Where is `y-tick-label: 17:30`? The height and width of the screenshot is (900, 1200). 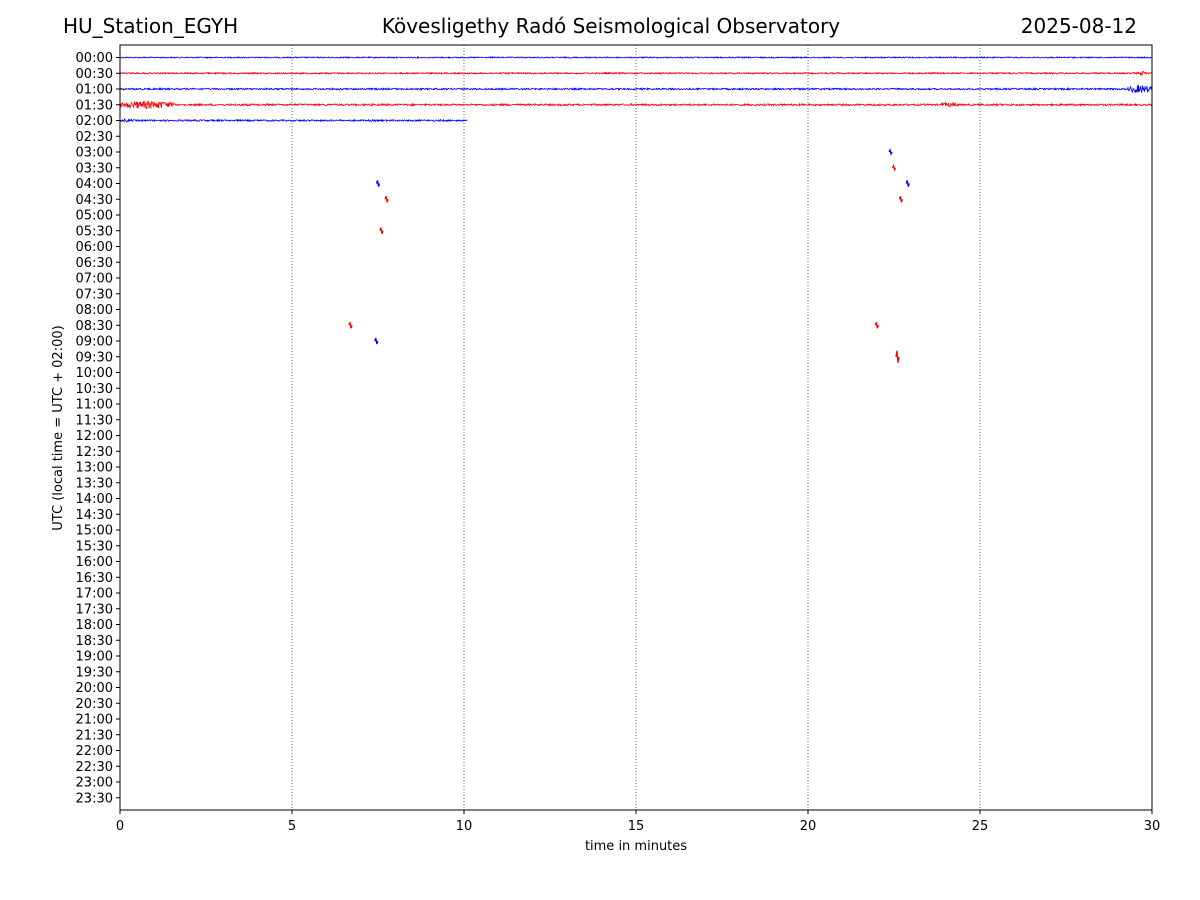 y-tick-label: 17:30 is located at coordinates (94, 609).